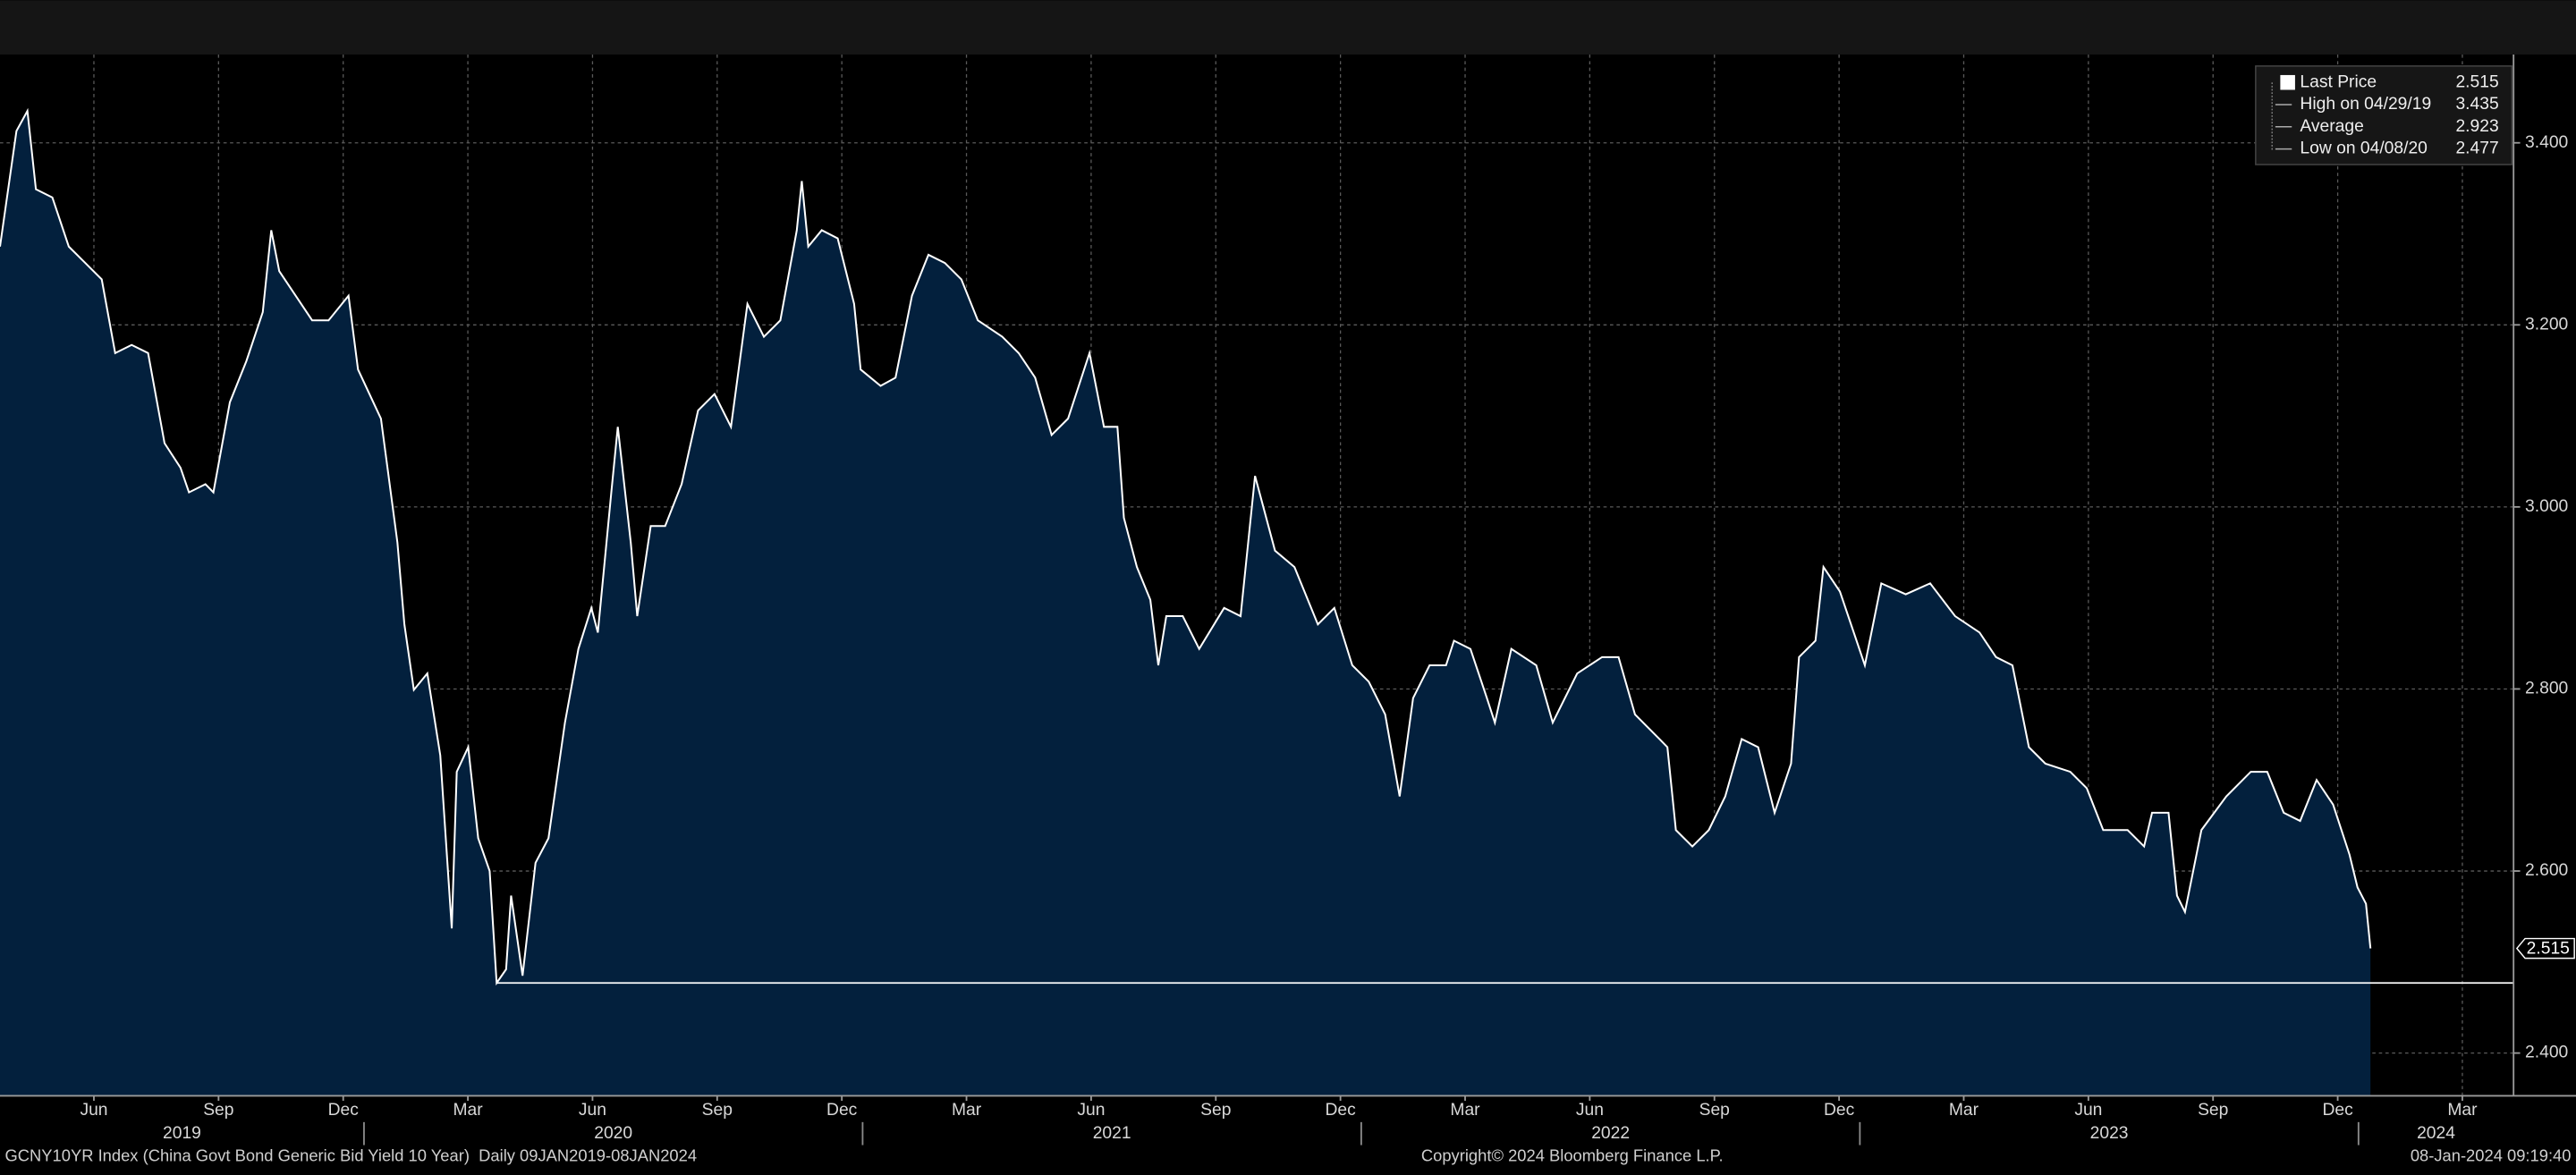 This screenshot has width=2576, height=1175. What do you see at coordinates (1572, 1154) in the screenshot?
I see `footer-center: Copyright© 2024 Bloomberg Finance L.P.` at bounding box center [1572, 1154].